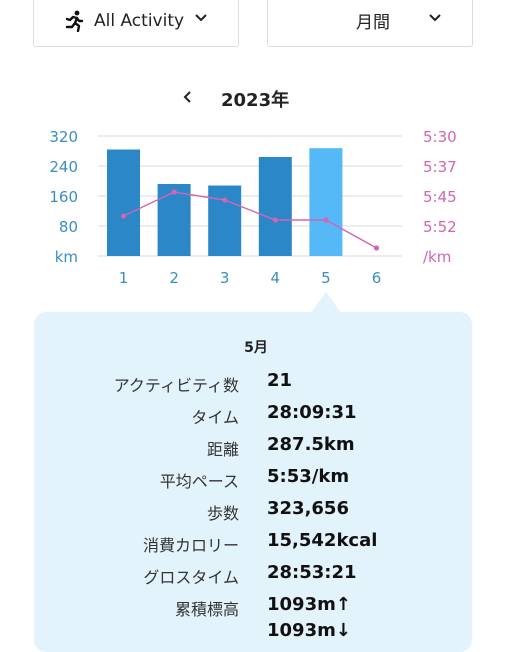 The width and height of the screenshot is (512, 652). Describe the element at coordinates (440, 227) in the screenshot. I see `y-right-tick-label: 5:52` at that location.